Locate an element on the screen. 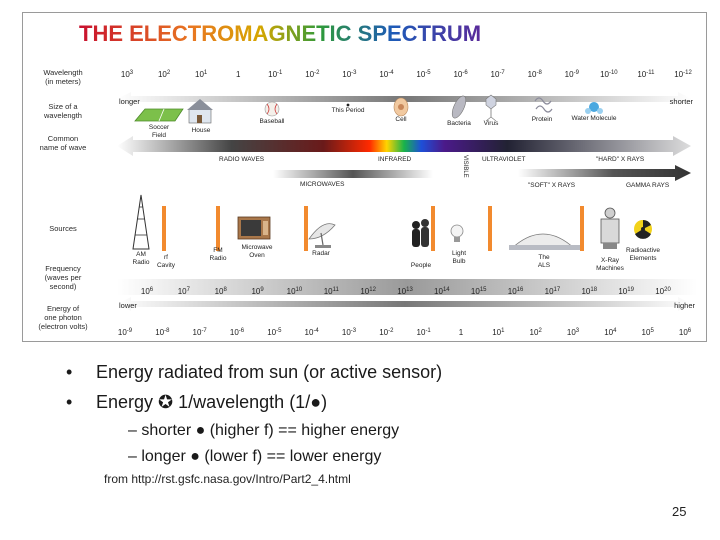 The image size is (720, 540). soft-xray-band is located at coordinates (604, 173).